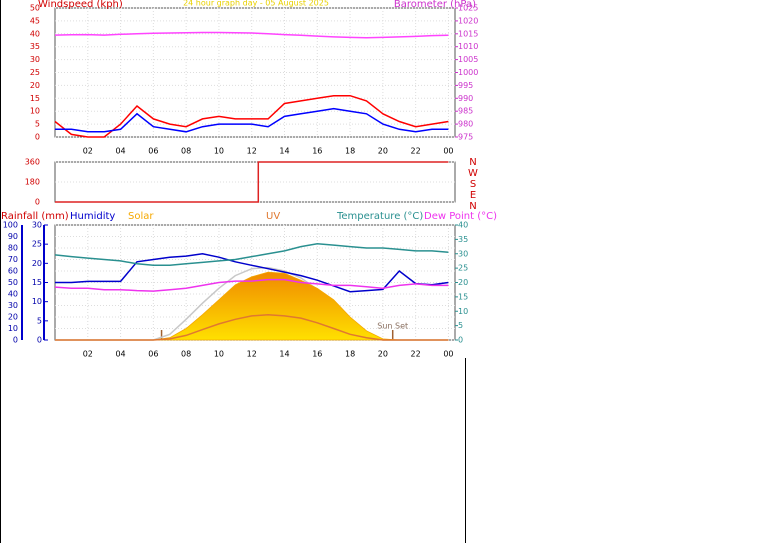 The height and width of the screenshot is (543, 761). I want to click on rain-tick-label: 10, so click(37, 301).